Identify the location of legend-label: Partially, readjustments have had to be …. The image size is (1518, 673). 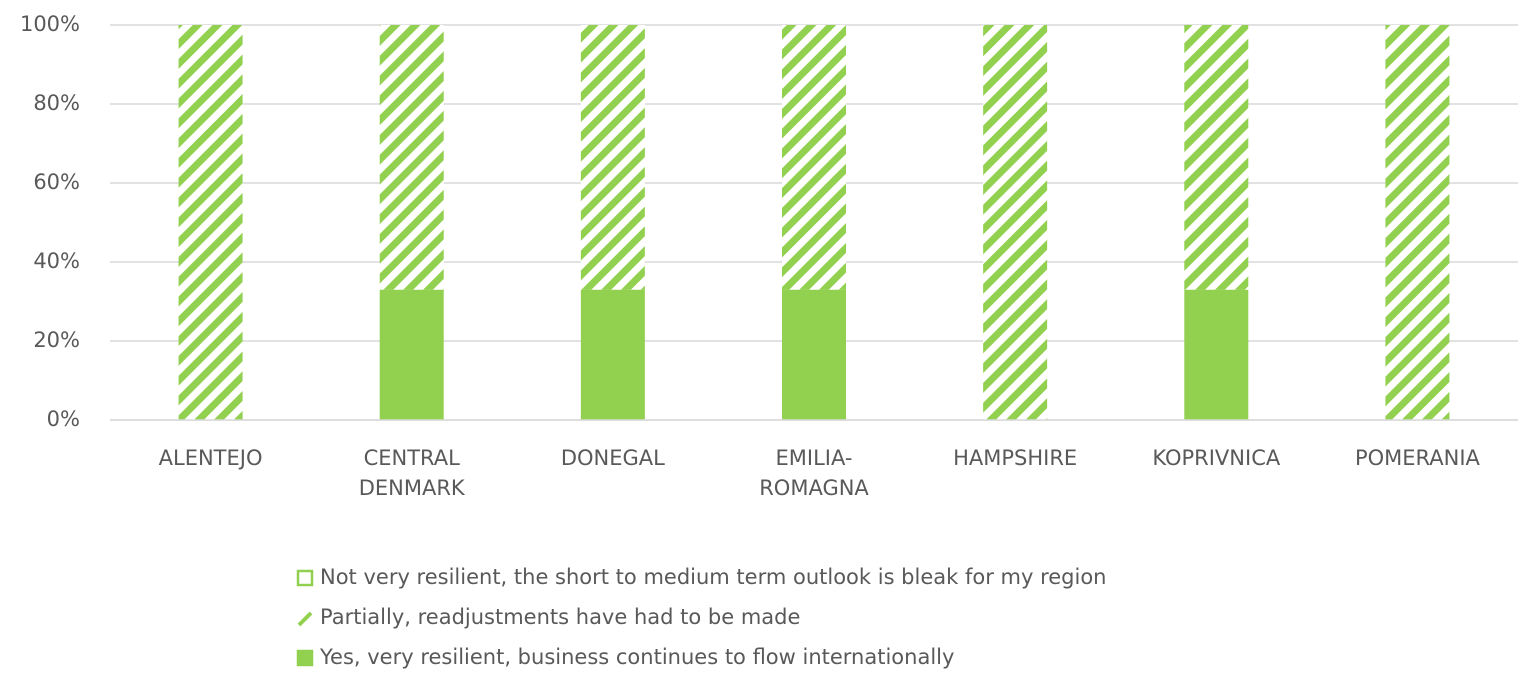
(560, 617).